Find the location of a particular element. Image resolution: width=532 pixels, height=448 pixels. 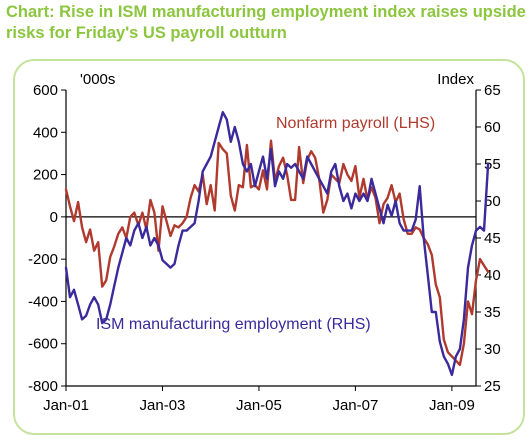

left-tick-label: 600 is located at coordinates (45, 90).